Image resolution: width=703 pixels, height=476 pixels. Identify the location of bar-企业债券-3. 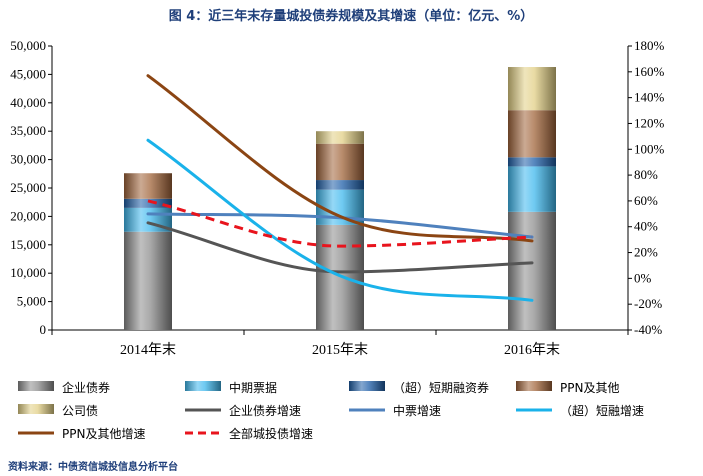
(532, 270).